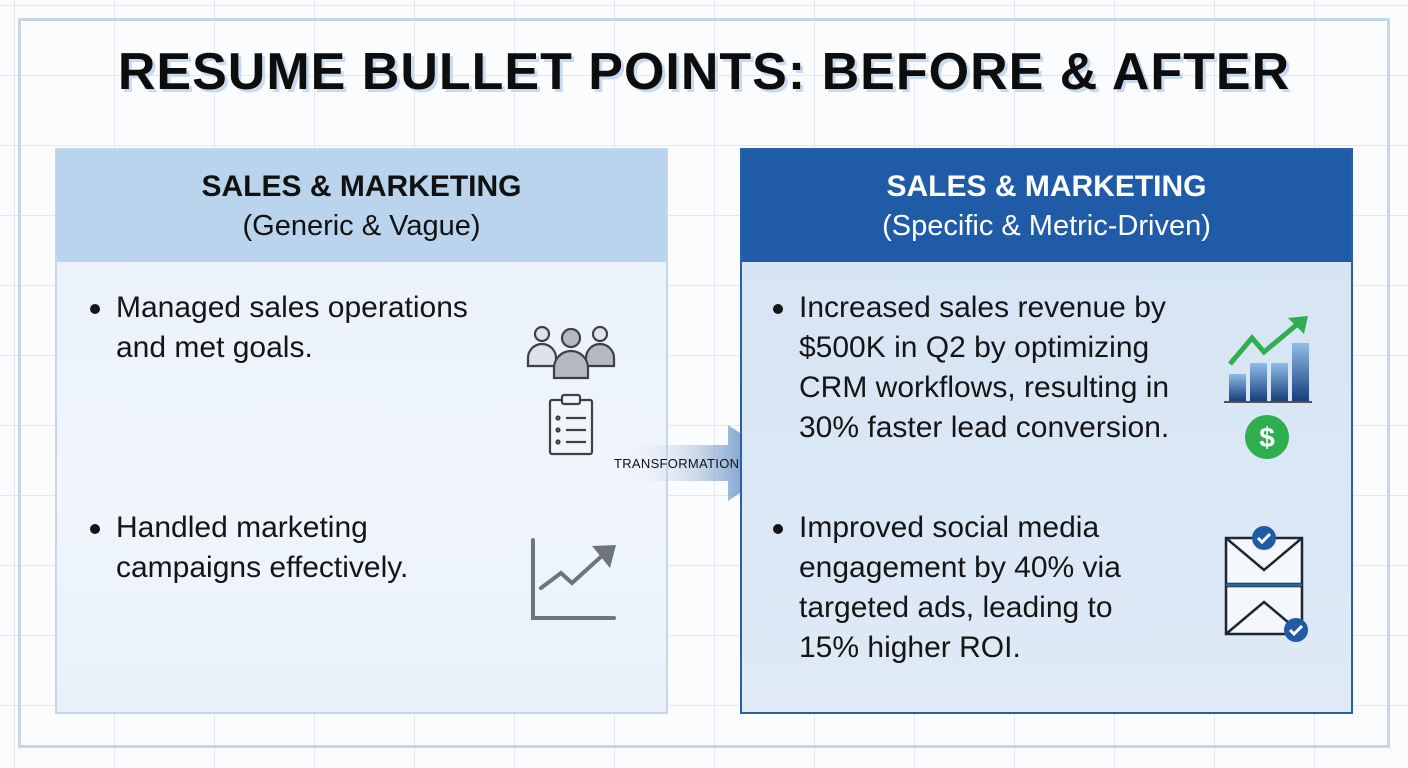 This screenshot has width=1408, height=768. What do you see at coordinates (573, 579) in the screenshot?
I see `line-chart-icon` at bounding box center [573, 579].